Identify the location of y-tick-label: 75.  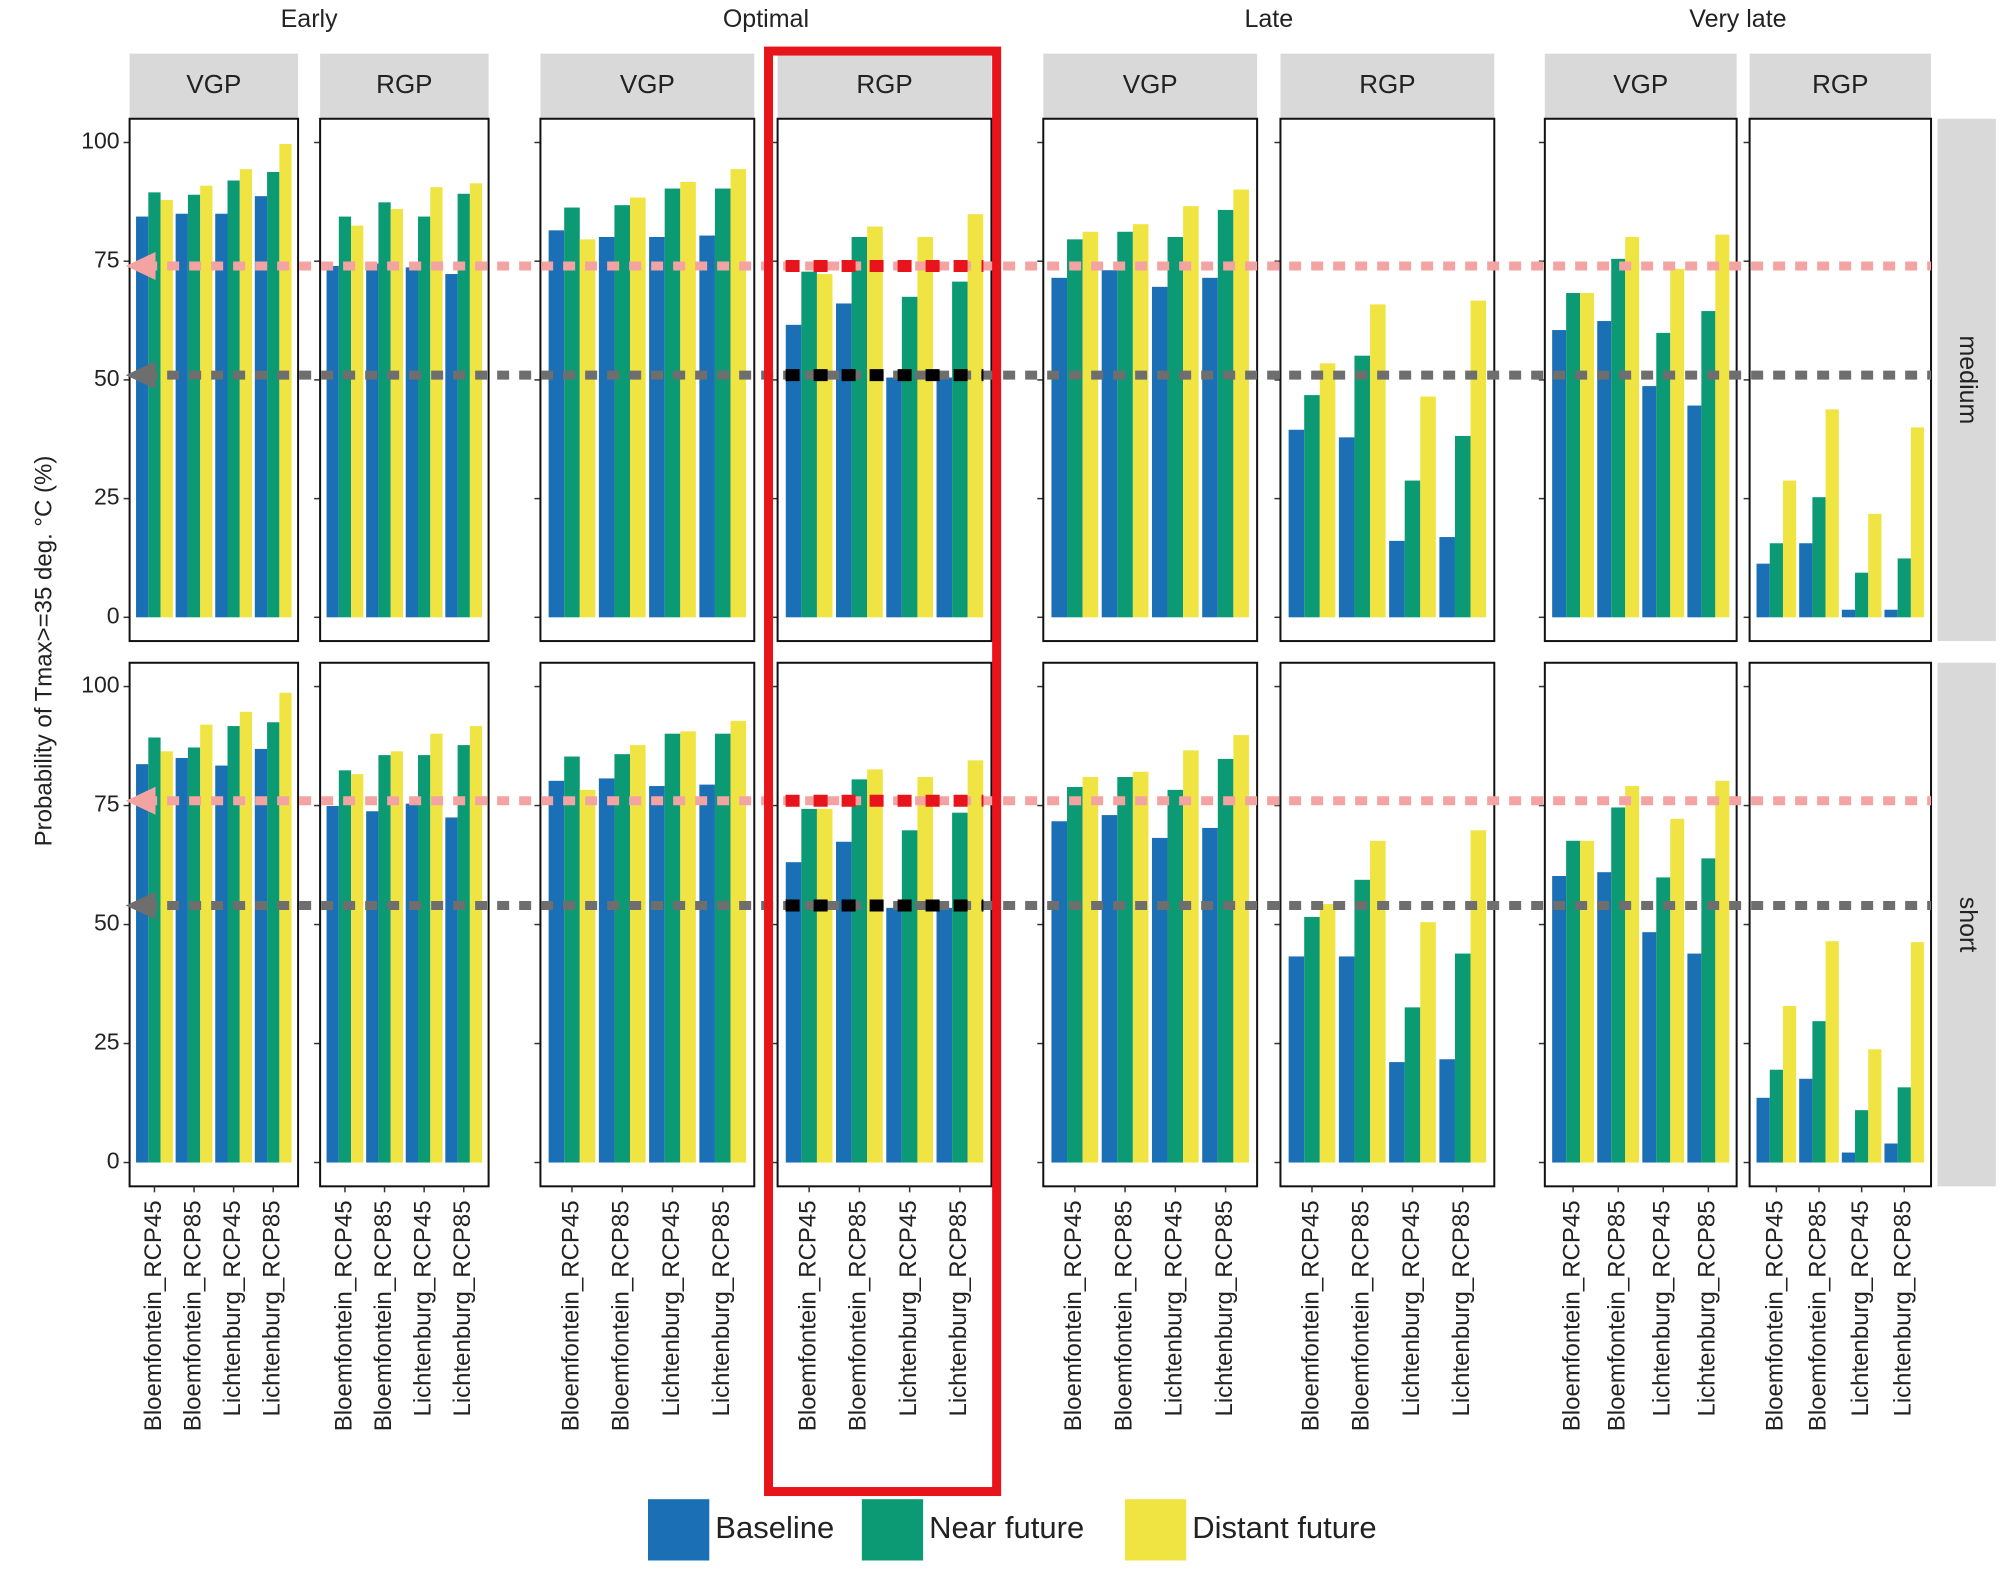
(107, 259).